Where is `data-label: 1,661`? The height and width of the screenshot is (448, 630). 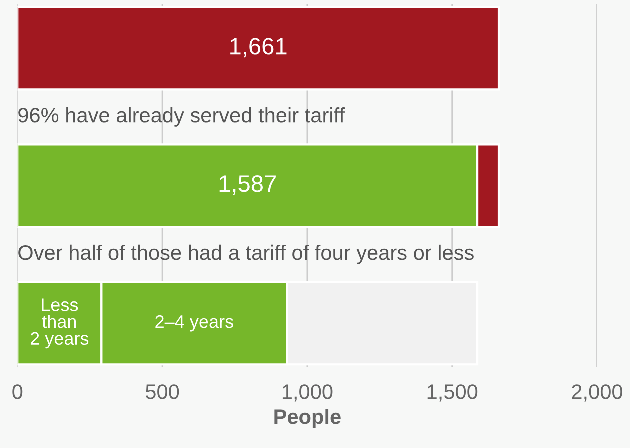 data-label: 1,661 is located at coordinates (258, 48).